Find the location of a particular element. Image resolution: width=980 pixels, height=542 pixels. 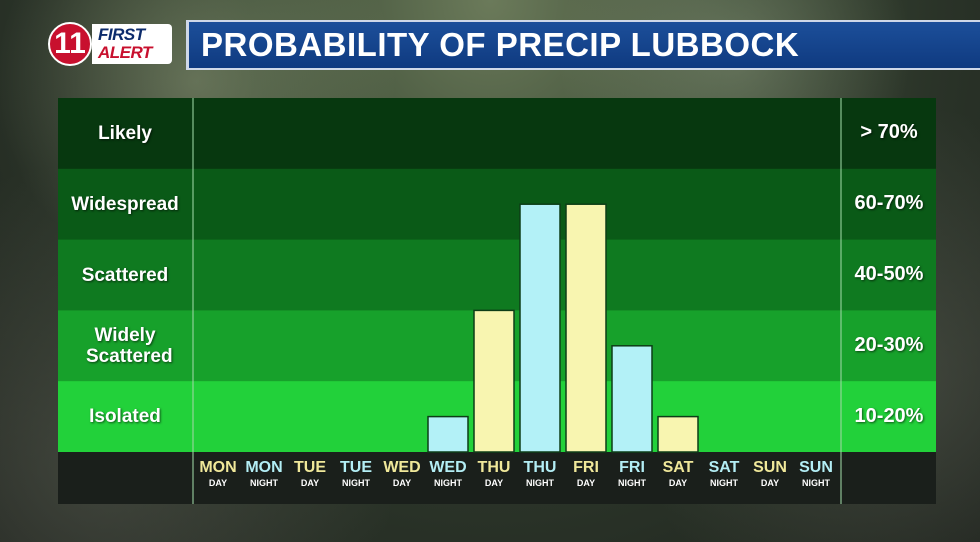

day-label: TUE DAY is located at coordinates (310, 473).